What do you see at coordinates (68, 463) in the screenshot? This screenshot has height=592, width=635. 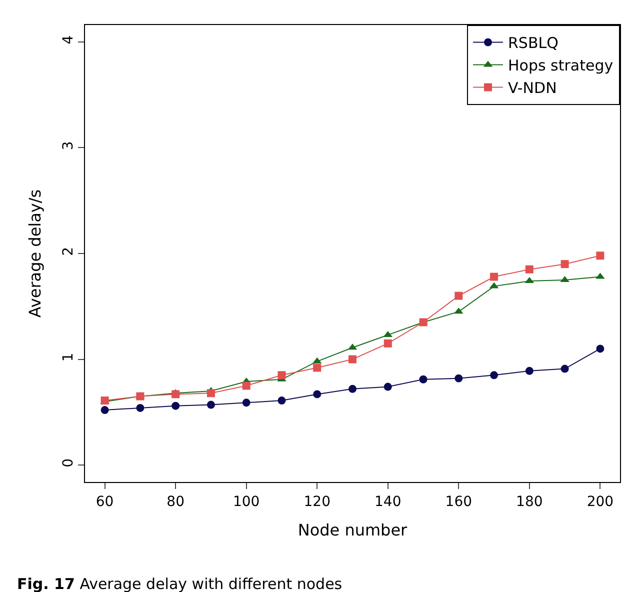 I see `y-tick-label: 0` at bounding box center [68, 463].